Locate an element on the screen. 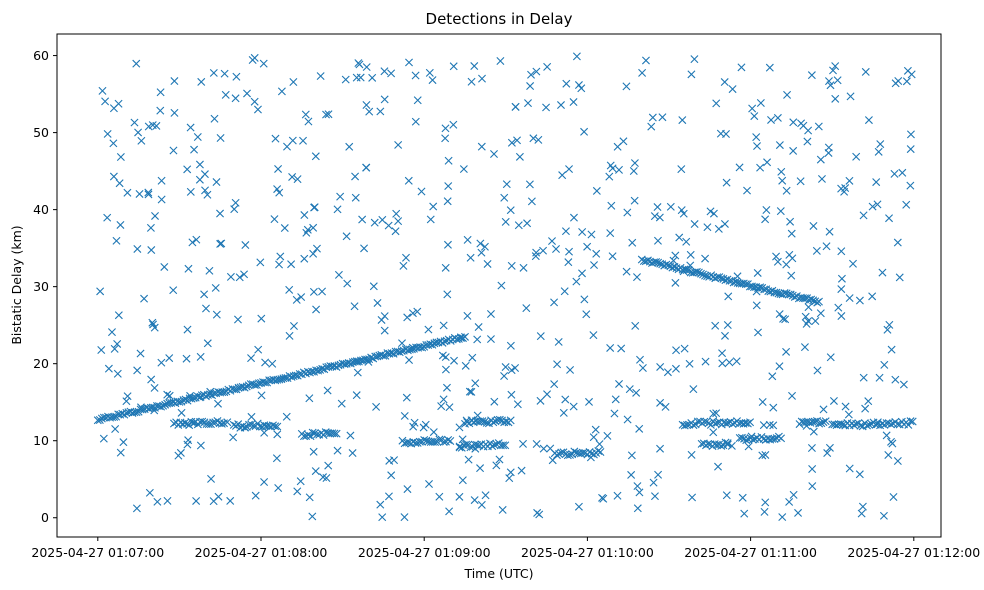 This screenshot has width=984, height=590. y-tick-label: 0 is located at coordinates (45, 517).